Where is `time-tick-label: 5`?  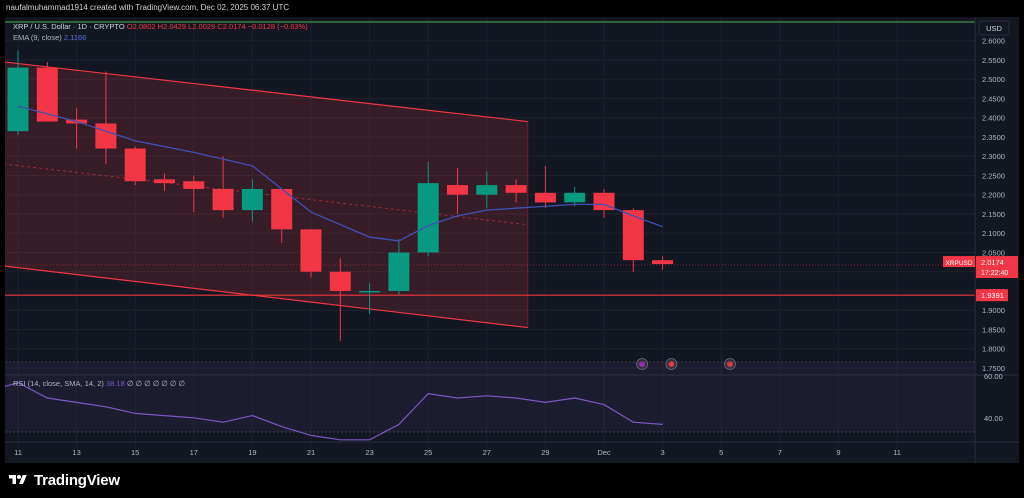 time-tick-label: 5 is located at coordinates (721, 452).